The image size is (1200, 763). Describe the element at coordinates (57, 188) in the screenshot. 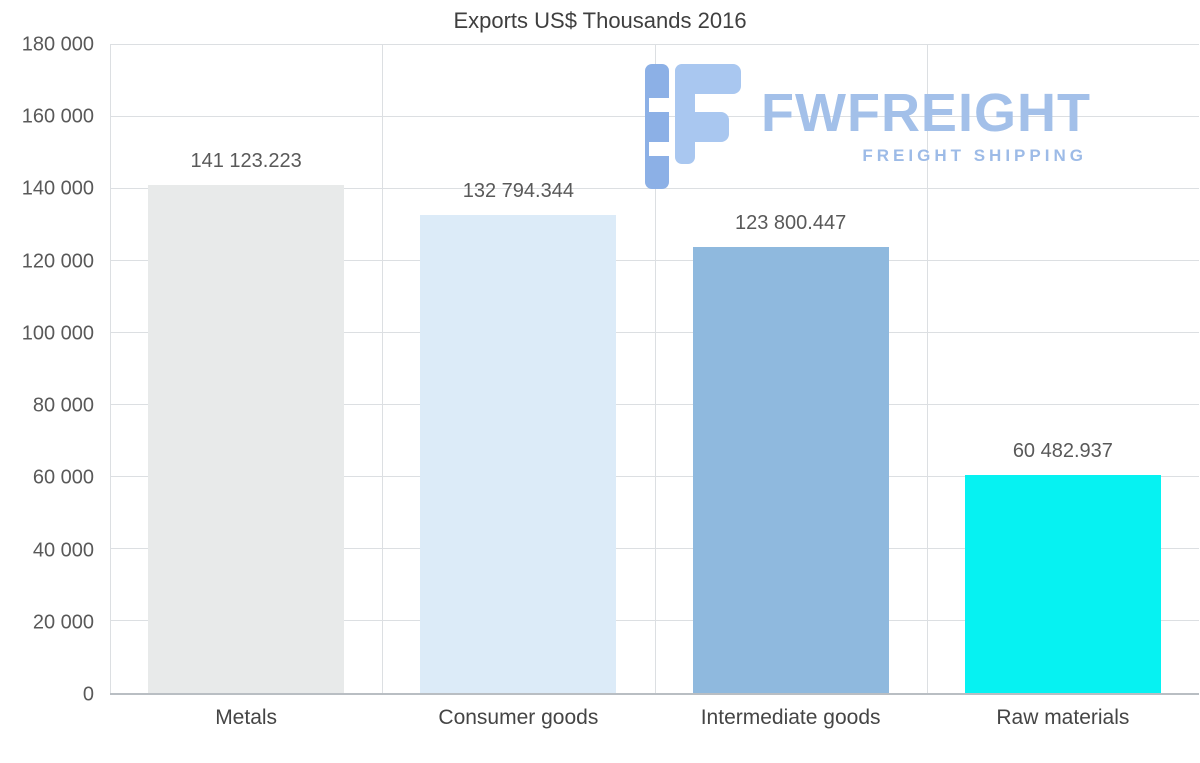

I see `y-tick-label: 140 000` at that location.